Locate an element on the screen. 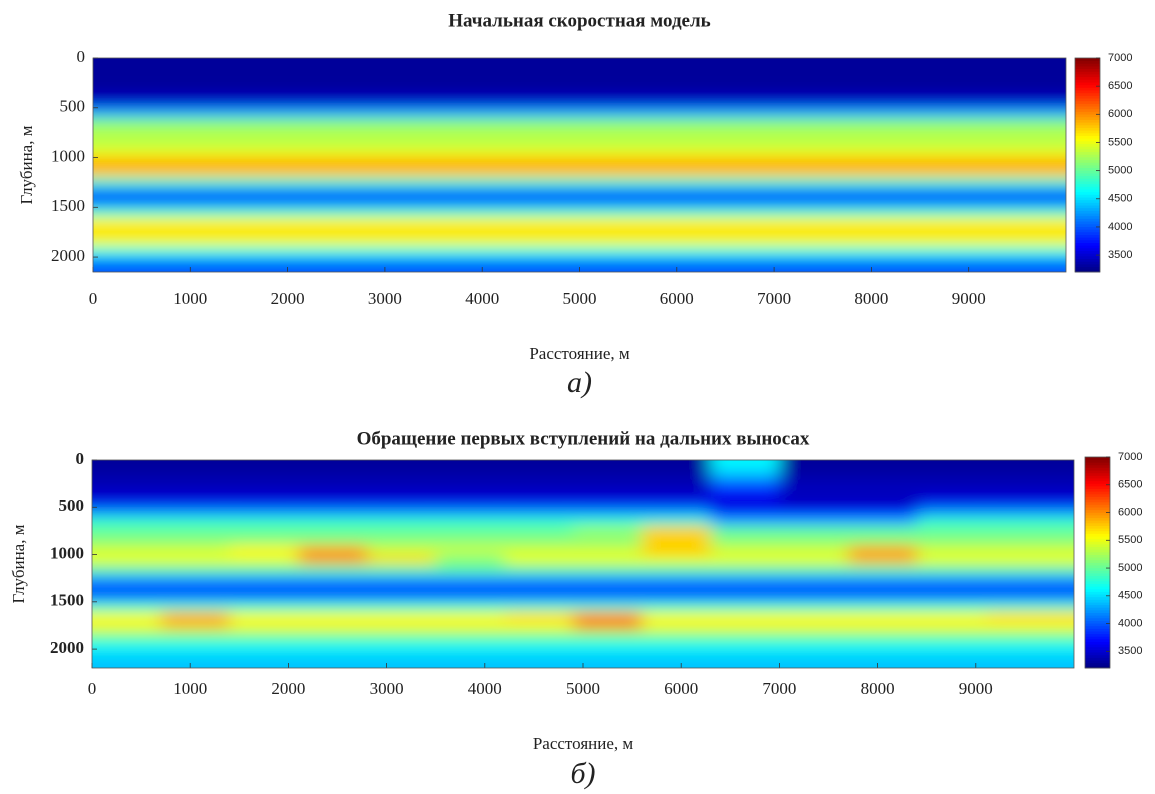 The height and width of the screenshot is (794, 1155). x-tick-label: 9000 is located at coordinates (969, 298).